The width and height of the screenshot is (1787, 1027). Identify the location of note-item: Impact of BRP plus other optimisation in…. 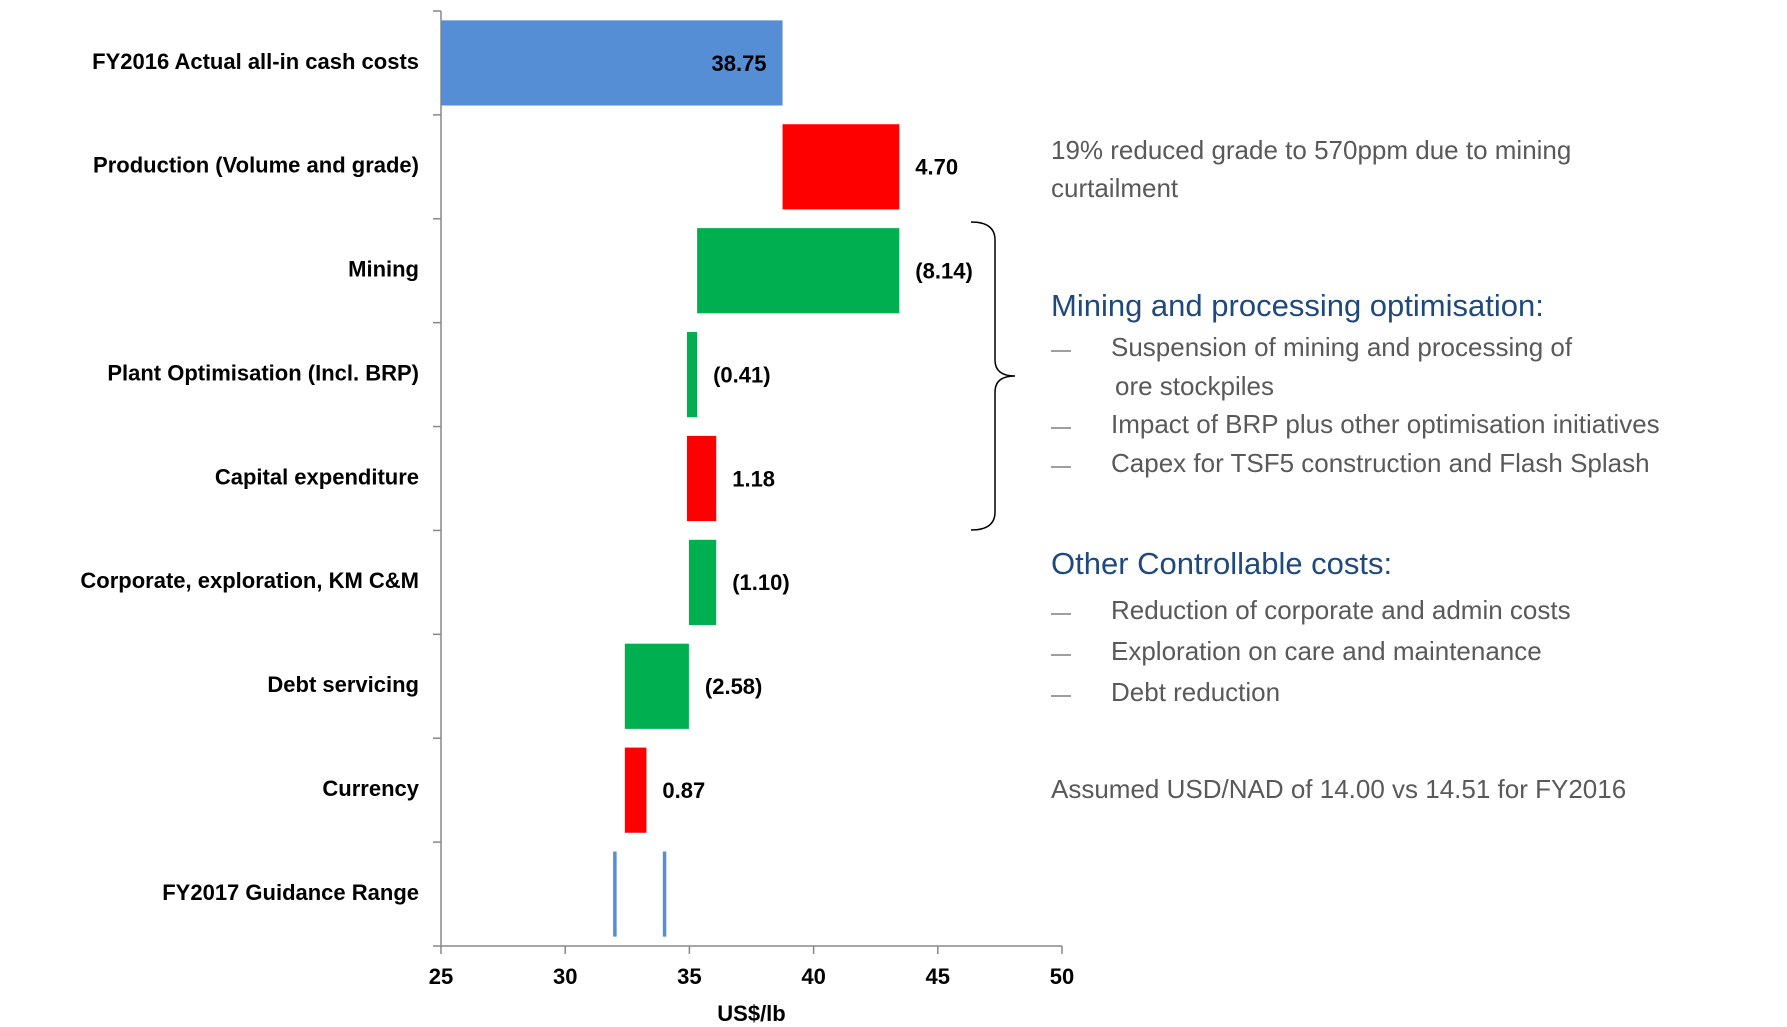
(1385, 424).